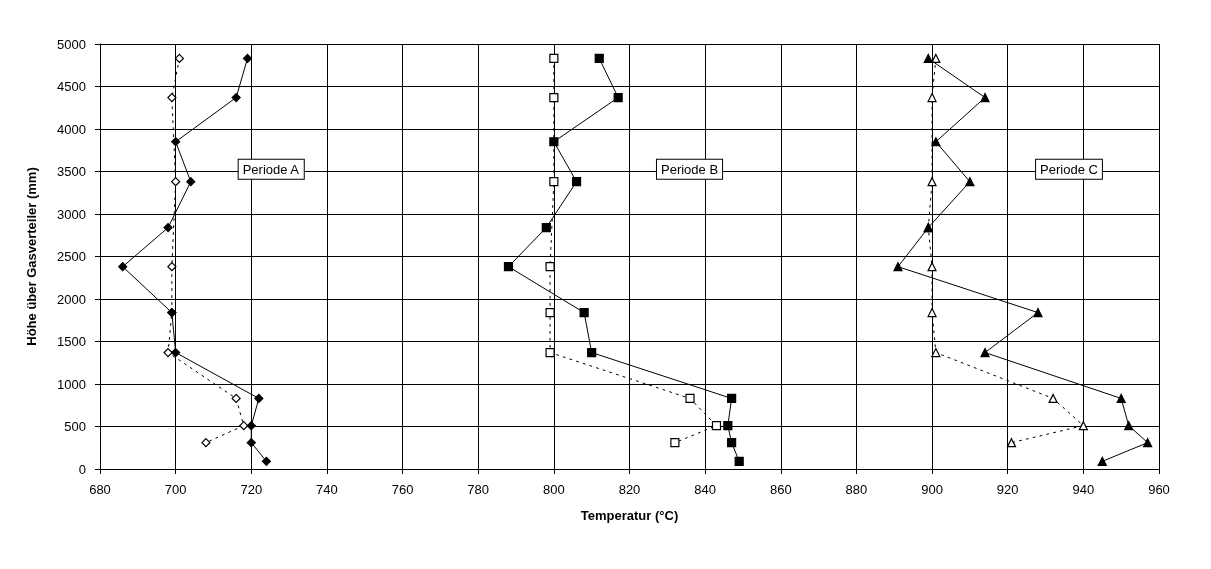 The height and width of the screenshot is (569, 1211). Describe the element at coordinates (175, 489) in the screenshot. I see `x-tick-label: 700` at that location.